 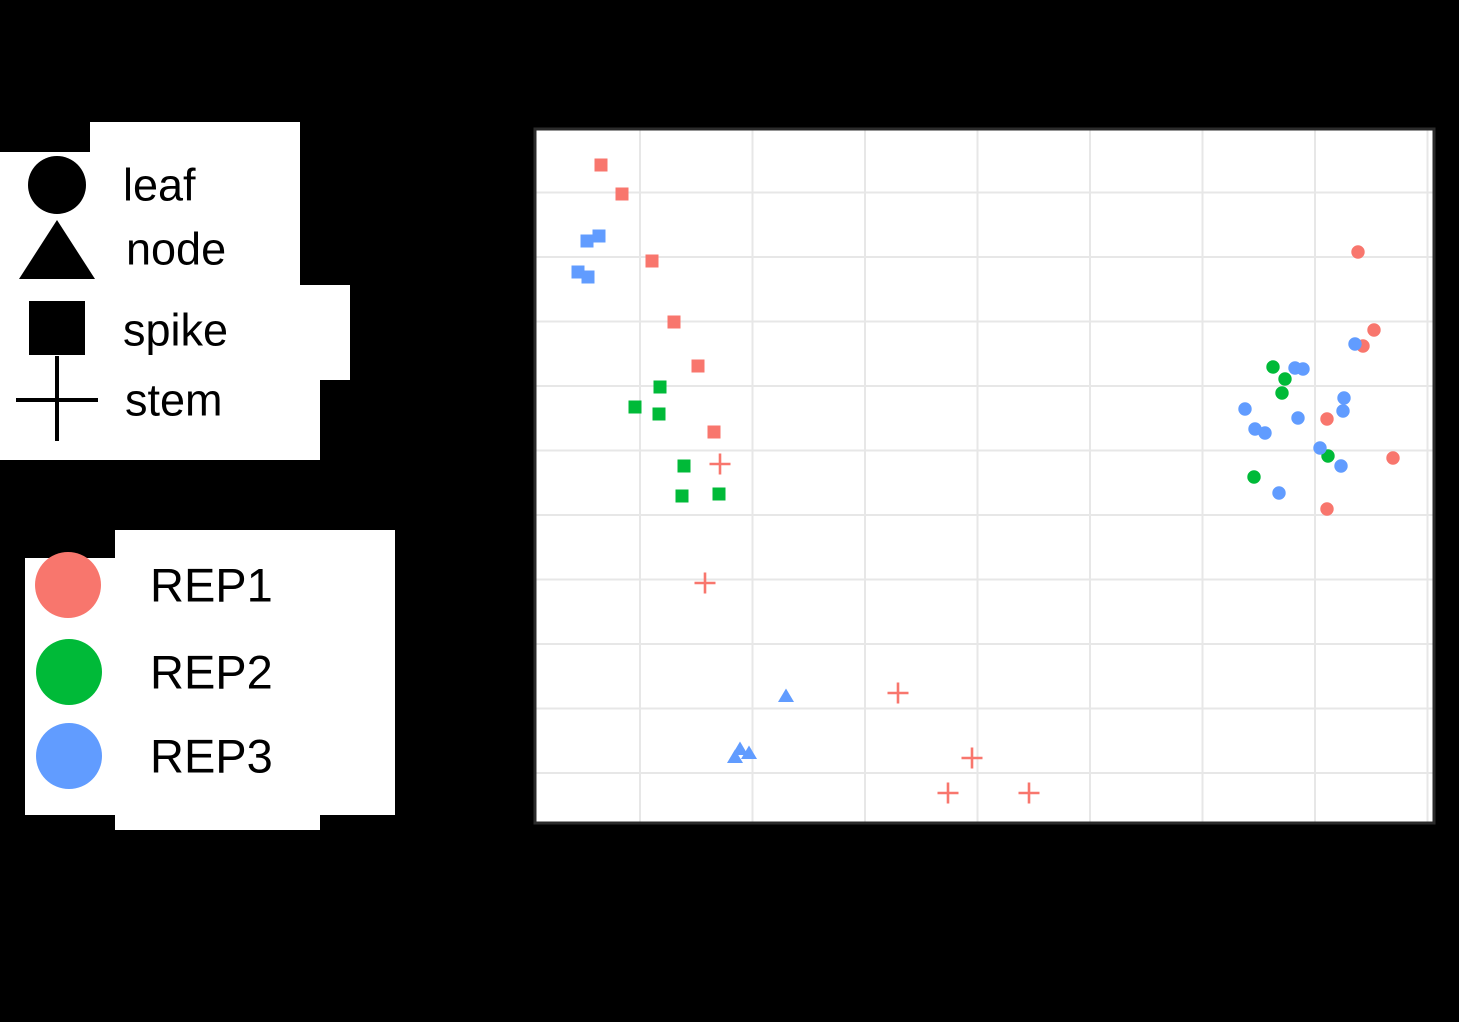 I want to click on rep1-dot-icon, so click(x=68, y=585).